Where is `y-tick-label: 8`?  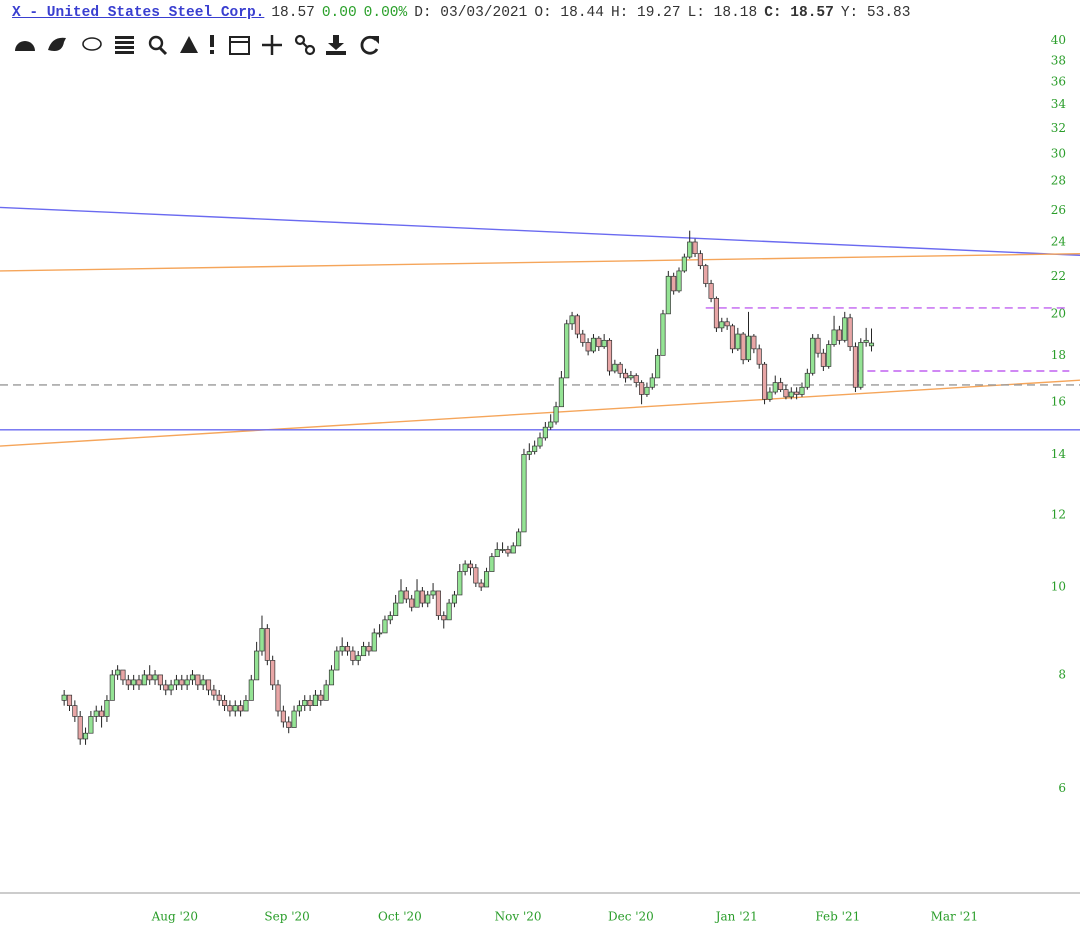
y-tick-label: 8 is located at coordinates (1062, 674).